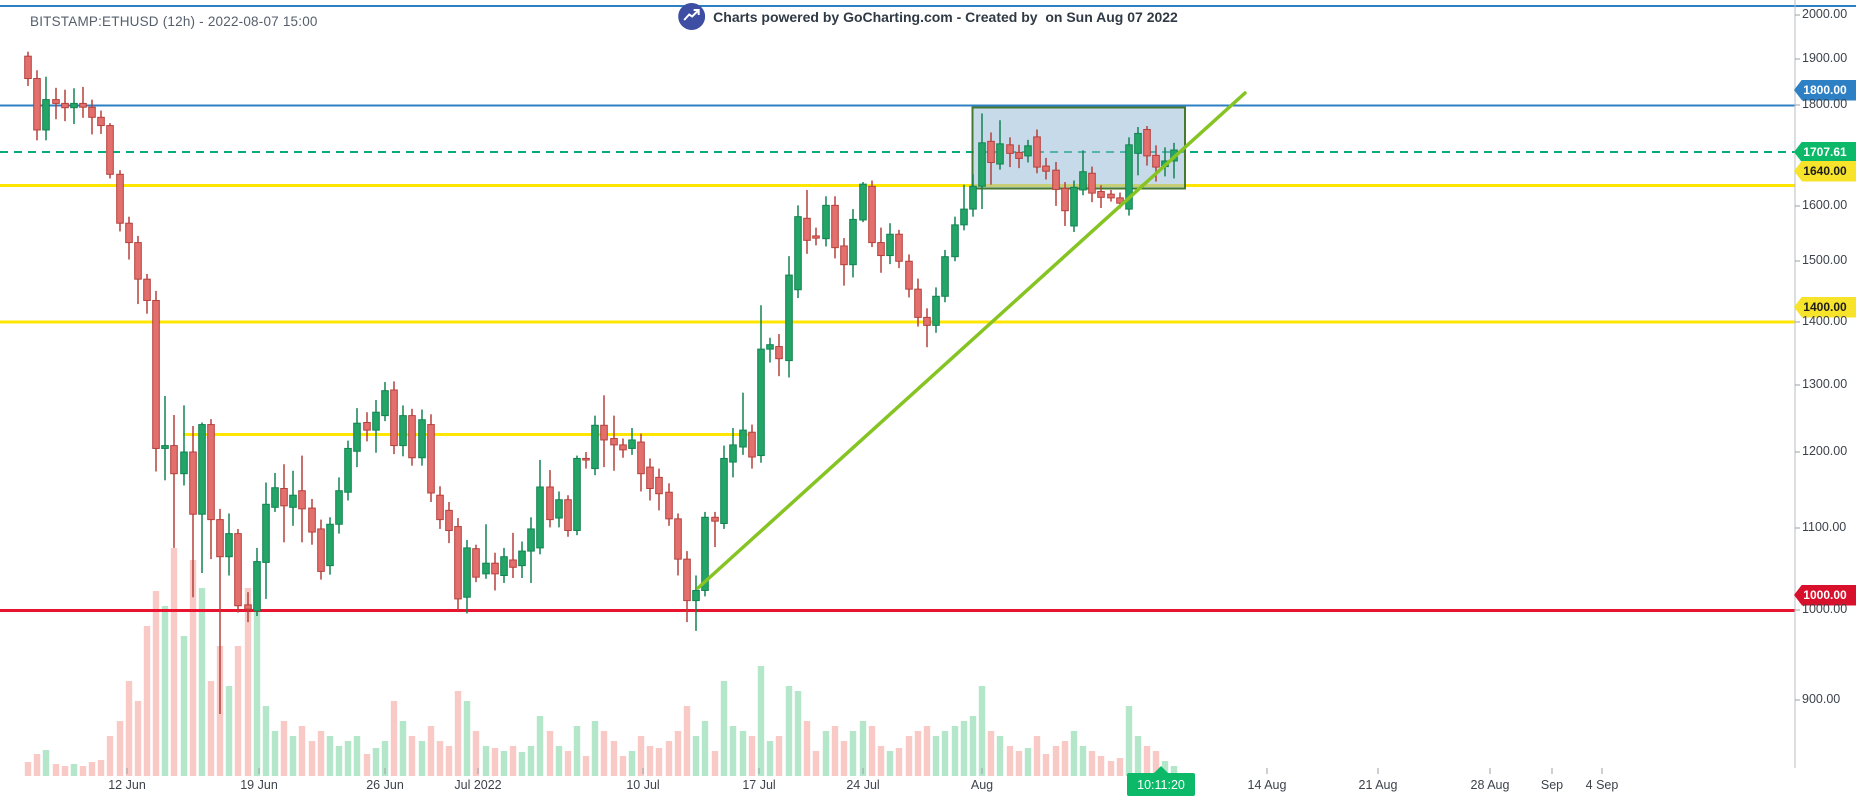  What do you see at coordinates (1825, 595) in the screenshot?
I see `price-badge-1000.00: 1000.00` at bounding box center [1825, 595].